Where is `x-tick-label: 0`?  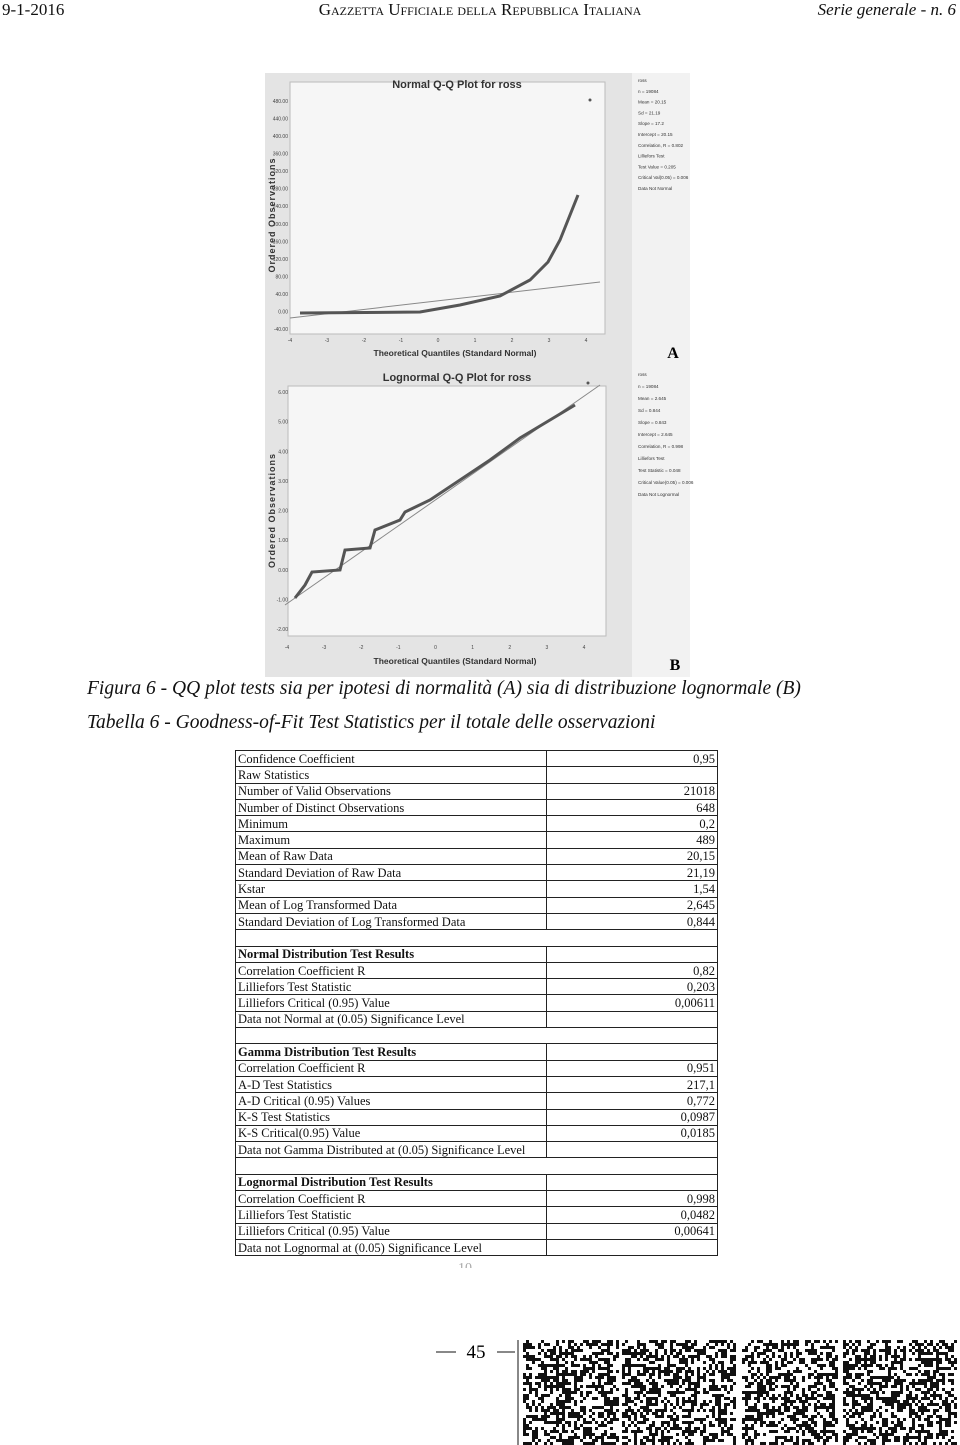
x-tick-label: 0 is located at coordinates (435, 648).